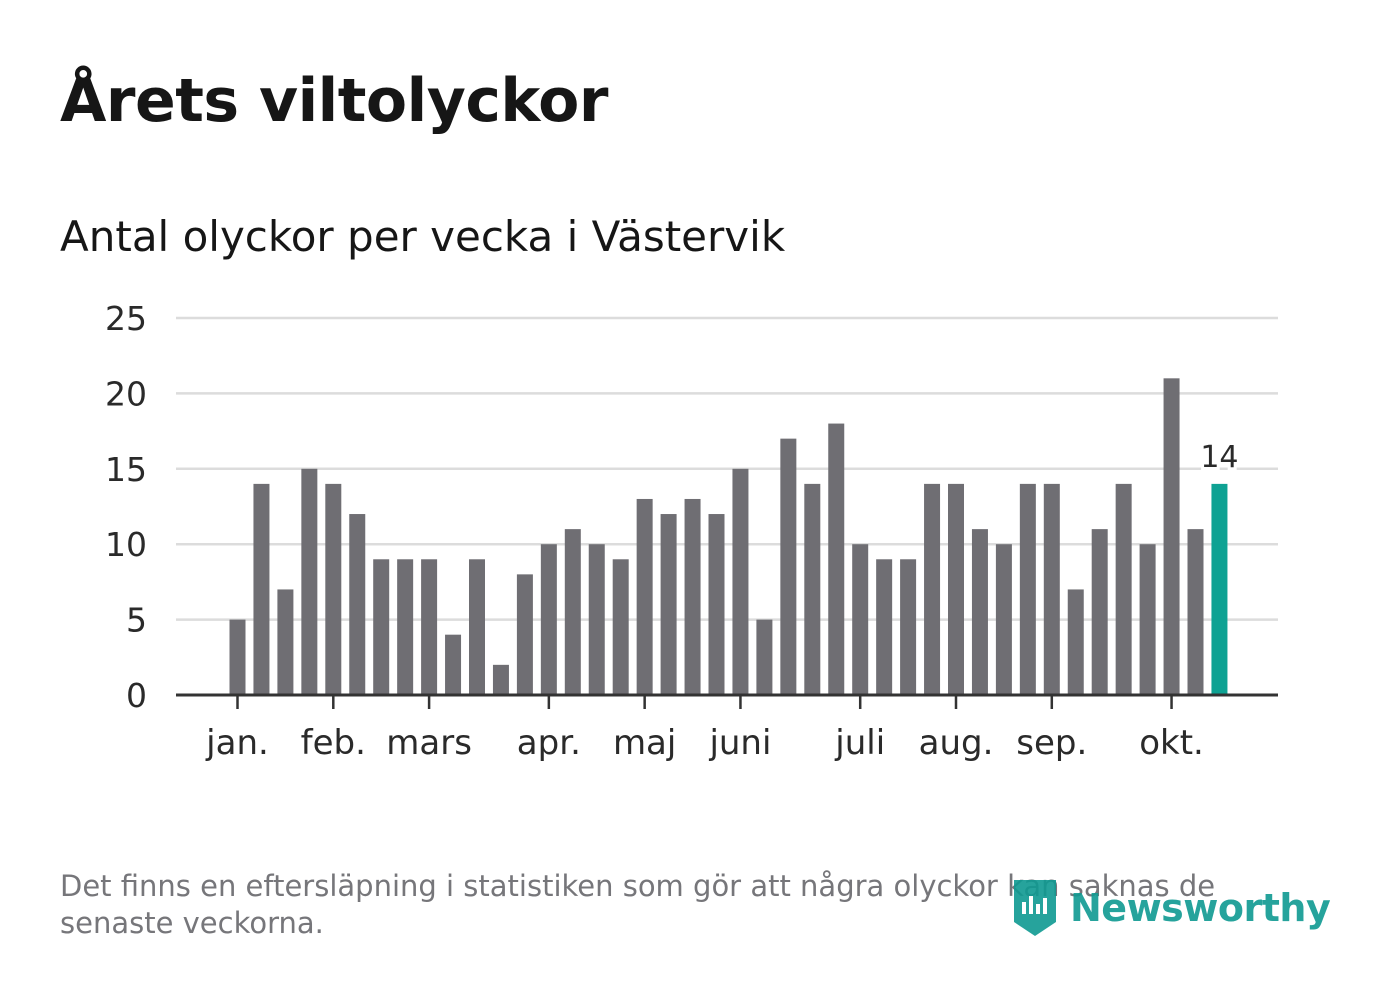 This screenshot has height=999, width=1382. I want to click on x-tick-label: maj, so click(644, 743).